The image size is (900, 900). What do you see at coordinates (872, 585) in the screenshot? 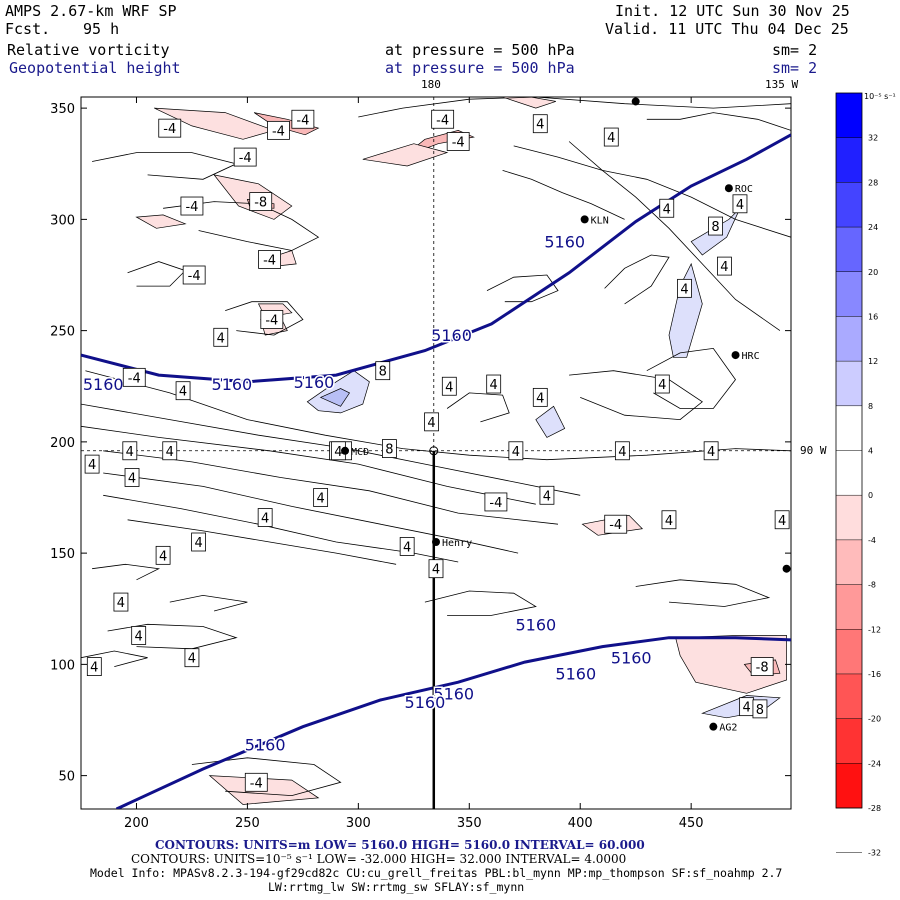
I see `colorbar-tick-label: -8` at bounding box center [872, 585].